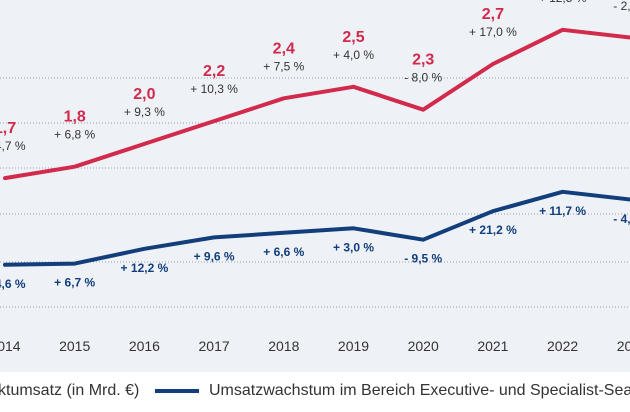 This screenshot has height=412, width=630. I want to click on value-label-red-5: 2,5, so click(353, 37).